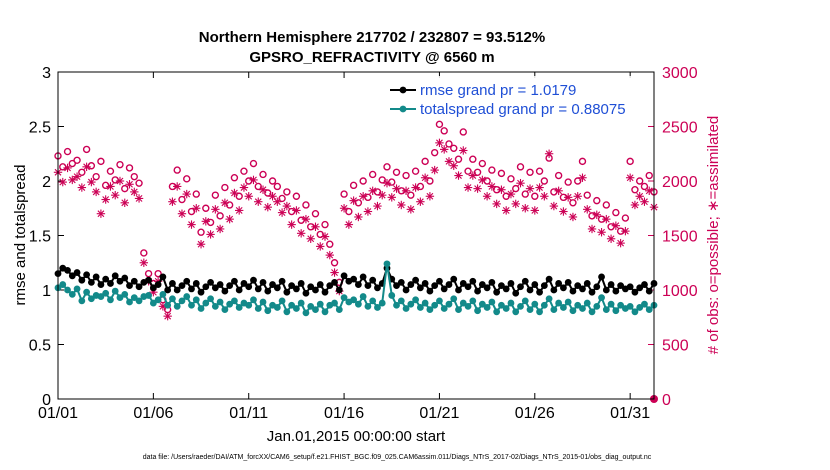  What do you see at coordinates (46, 400) in the screenshot?
I see `y-tick-label: 0` at bounding box center [46, 400].